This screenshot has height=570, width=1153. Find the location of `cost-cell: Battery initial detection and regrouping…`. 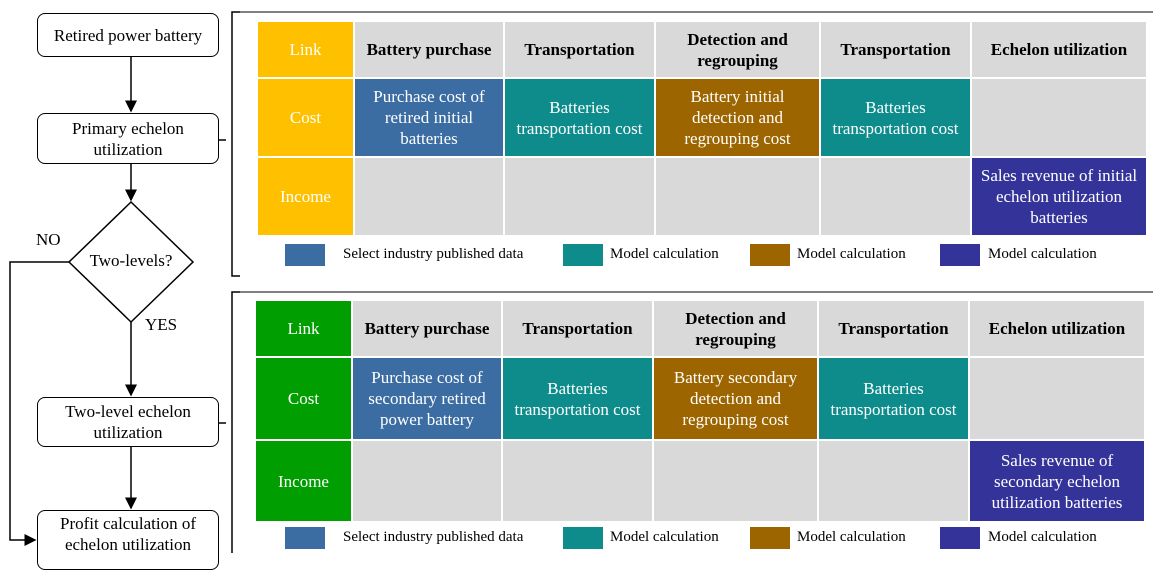

cost-cell: Battery initial detection and regrouping… is located at coordinates (737, 117).